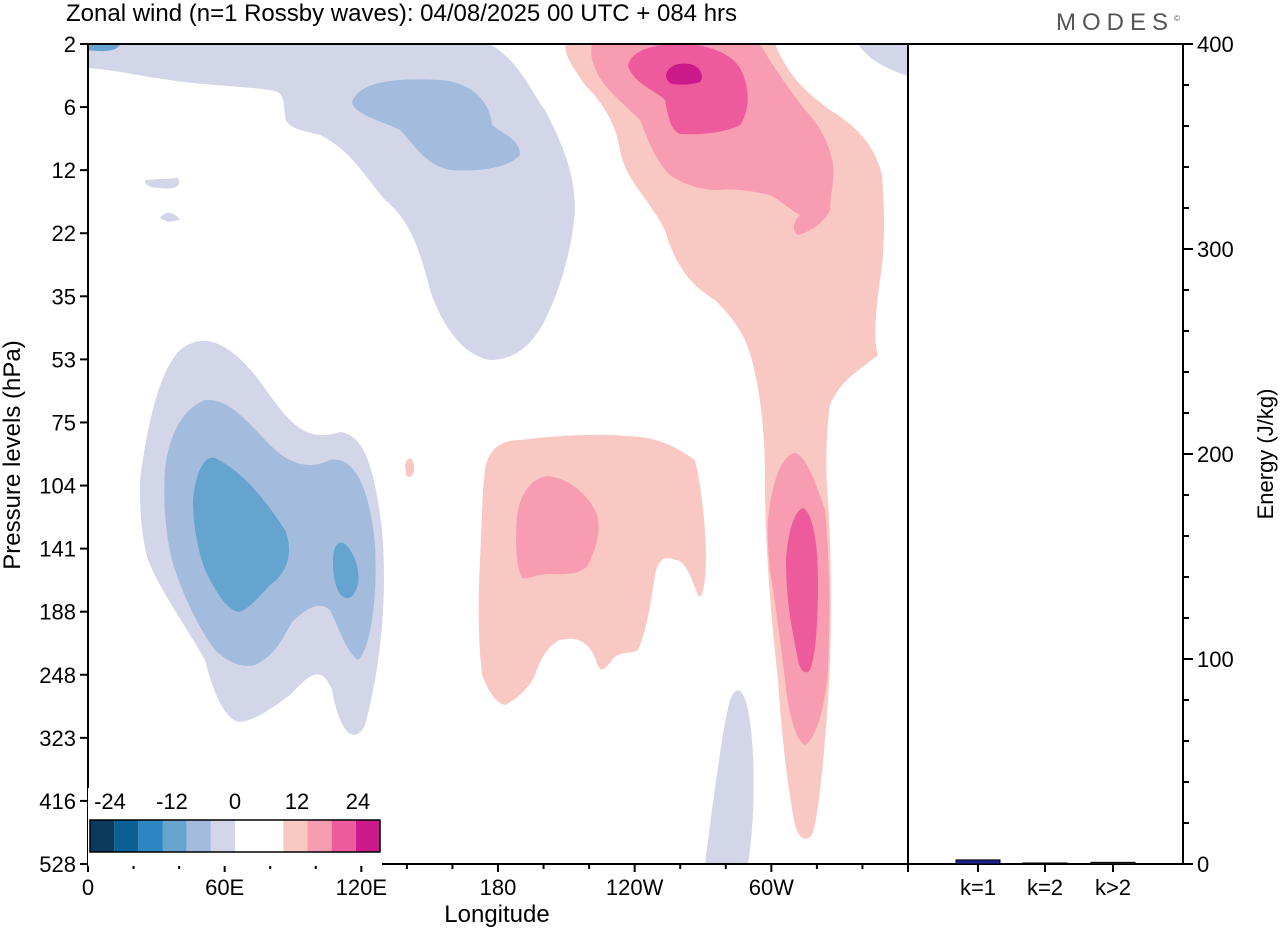 Image resolution: width=1280 pixels, height=930 pixels. What do you see at coordinates (162, 183) in the screenshot?
I see `contour-neg-level1-speck1` at bounding box center [162, 183].